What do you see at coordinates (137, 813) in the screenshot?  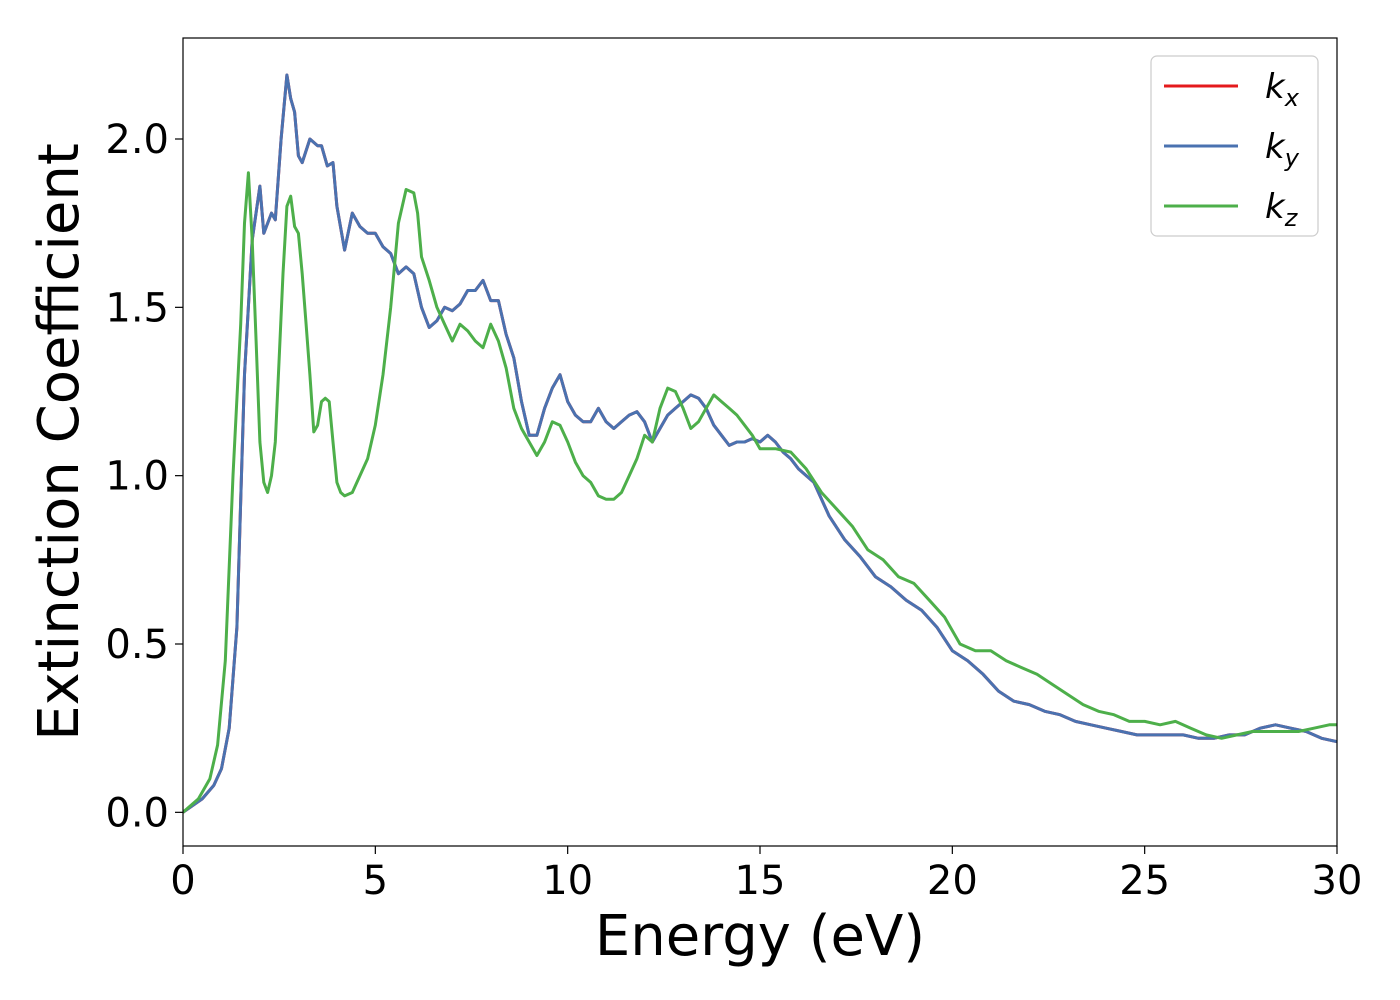 I see `y-tick-label: 0.0` at bounding box center [137, 813].